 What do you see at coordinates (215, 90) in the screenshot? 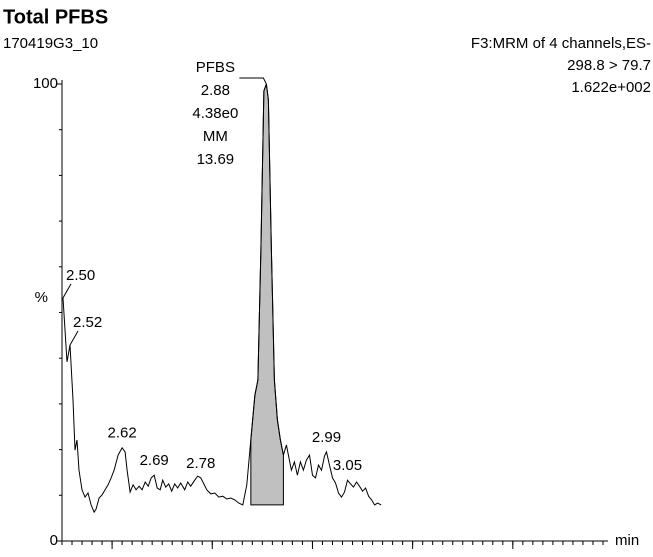
I see `main-peak-label: 2.88` at bounding box center [215, 90].